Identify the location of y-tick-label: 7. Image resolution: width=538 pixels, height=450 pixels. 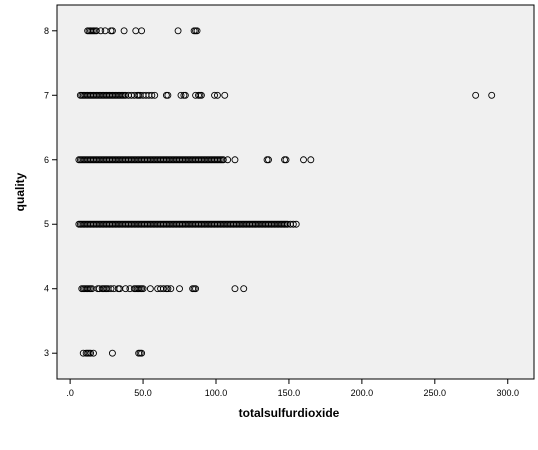
(46, 95).